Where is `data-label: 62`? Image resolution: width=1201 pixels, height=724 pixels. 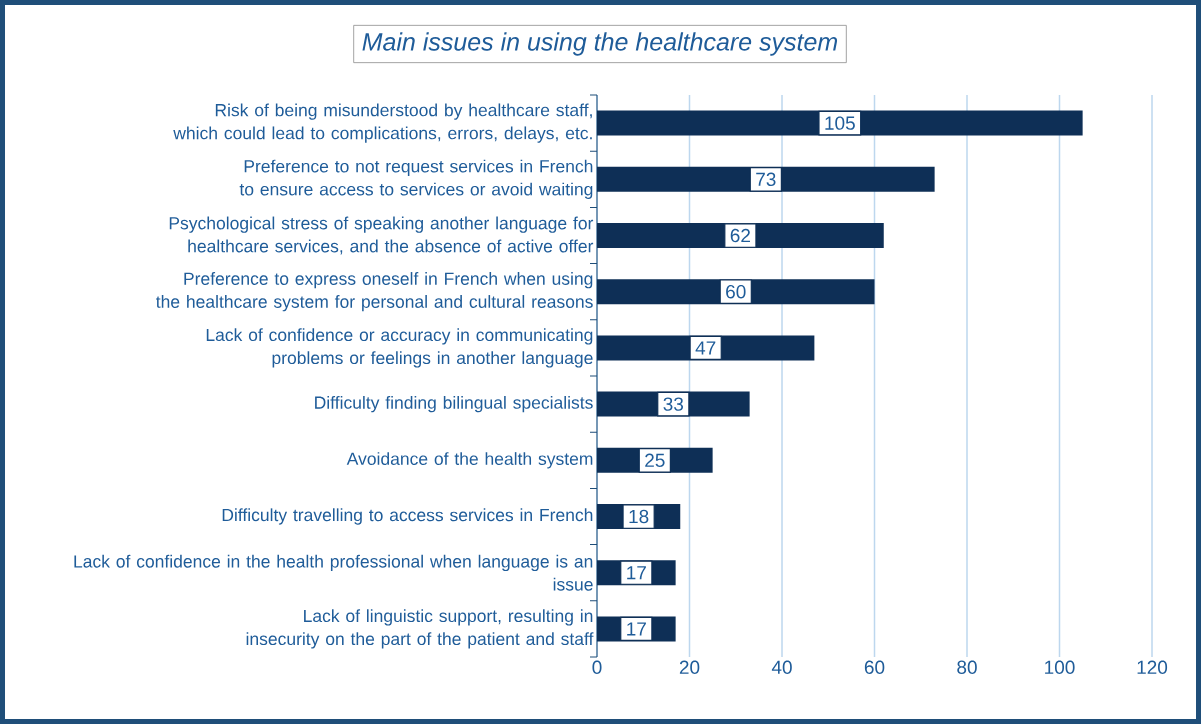
data-label: 62 is located at coordinates (740, 235).